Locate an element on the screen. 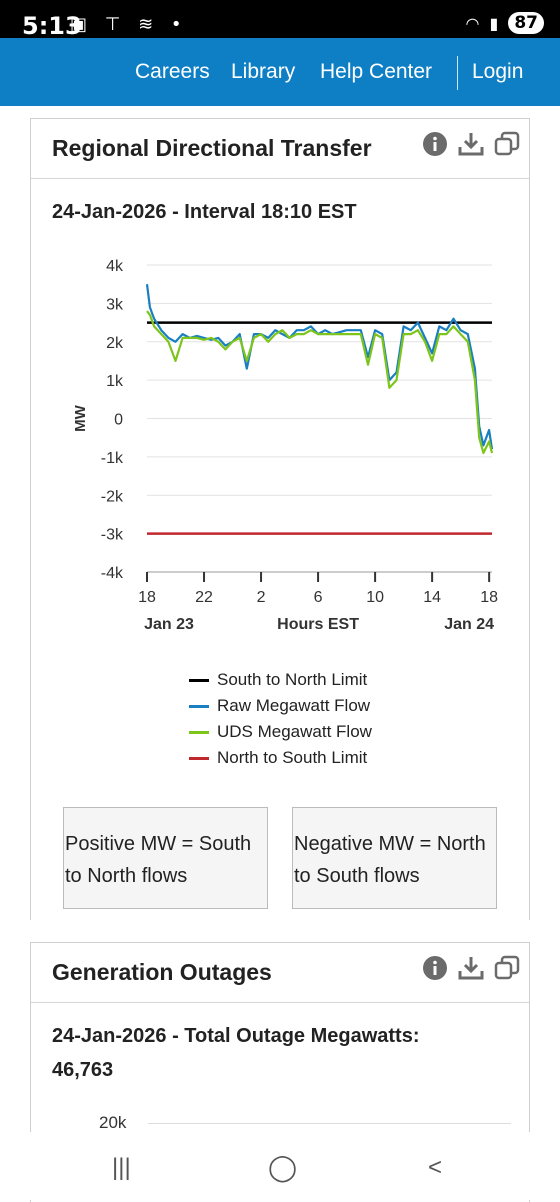  legend-label: UDS Megawatt Flow is located at coordinates (294, 731).